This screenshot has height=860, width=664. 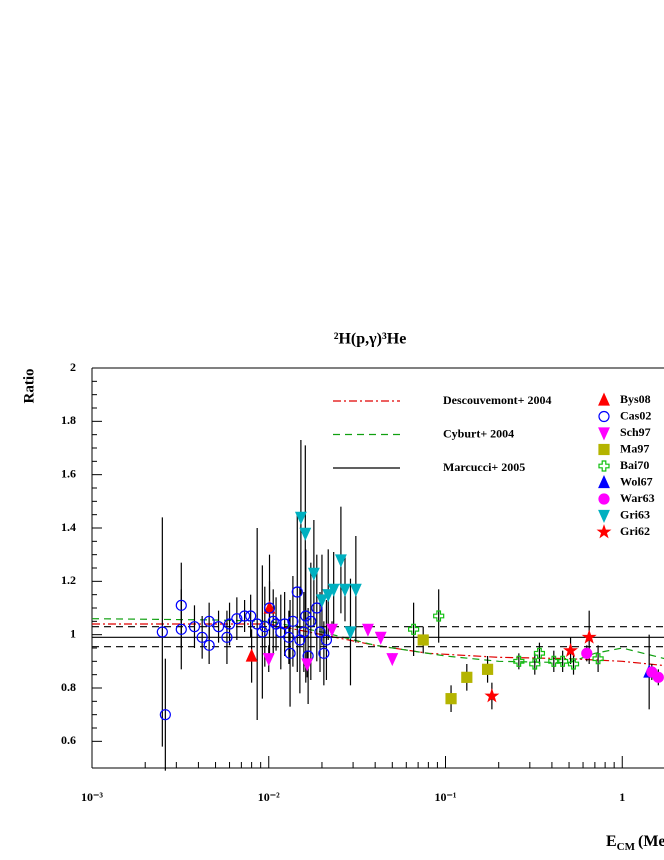 What do you see at coordinates (478, 433) in the screenshot?
I see `legend-label: Cyburt+ 2004` at bounding box center [478, 433].